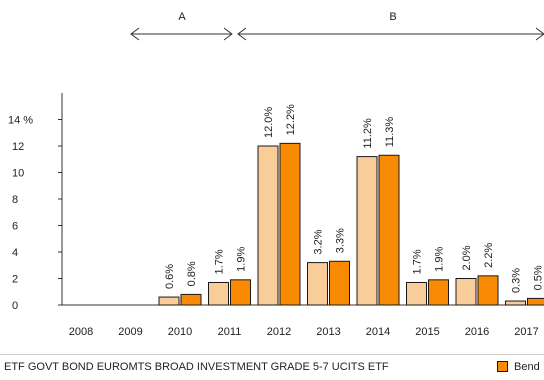  Describe the element at coordinates (467, 257) in the screenshot. I see `data-label-fund-2016: 2.0%` at that location.